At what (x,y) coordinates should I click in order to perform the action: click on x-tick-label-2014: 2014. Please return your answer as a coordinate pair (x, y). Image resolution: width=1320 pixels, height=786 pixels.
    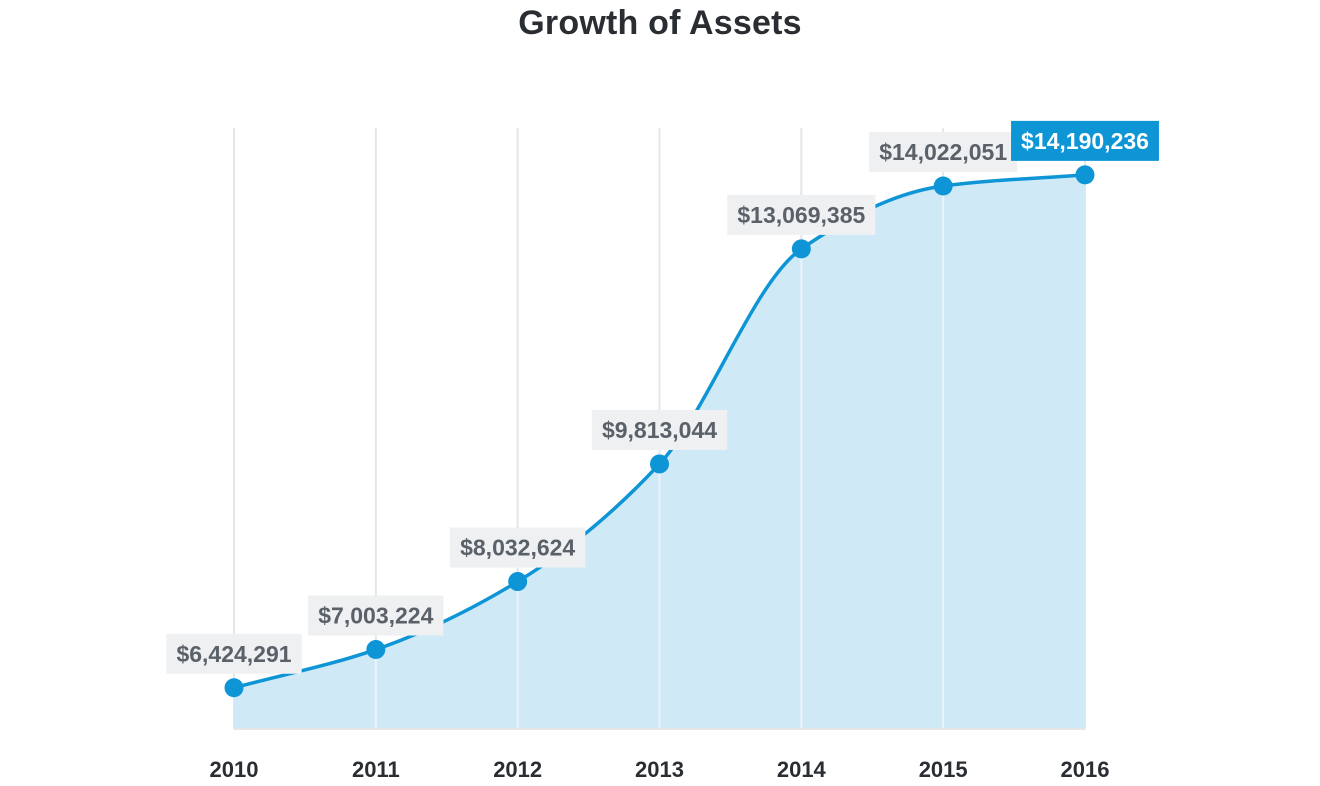
    Looking at the image, I should click on (802, 769).